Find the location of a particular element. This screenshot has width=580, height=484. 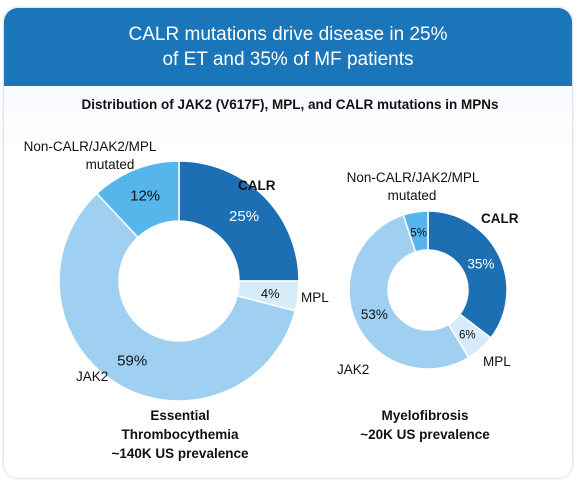

mf-caption-line-1: Myelofibrosis is located at coordinates (425, 415).